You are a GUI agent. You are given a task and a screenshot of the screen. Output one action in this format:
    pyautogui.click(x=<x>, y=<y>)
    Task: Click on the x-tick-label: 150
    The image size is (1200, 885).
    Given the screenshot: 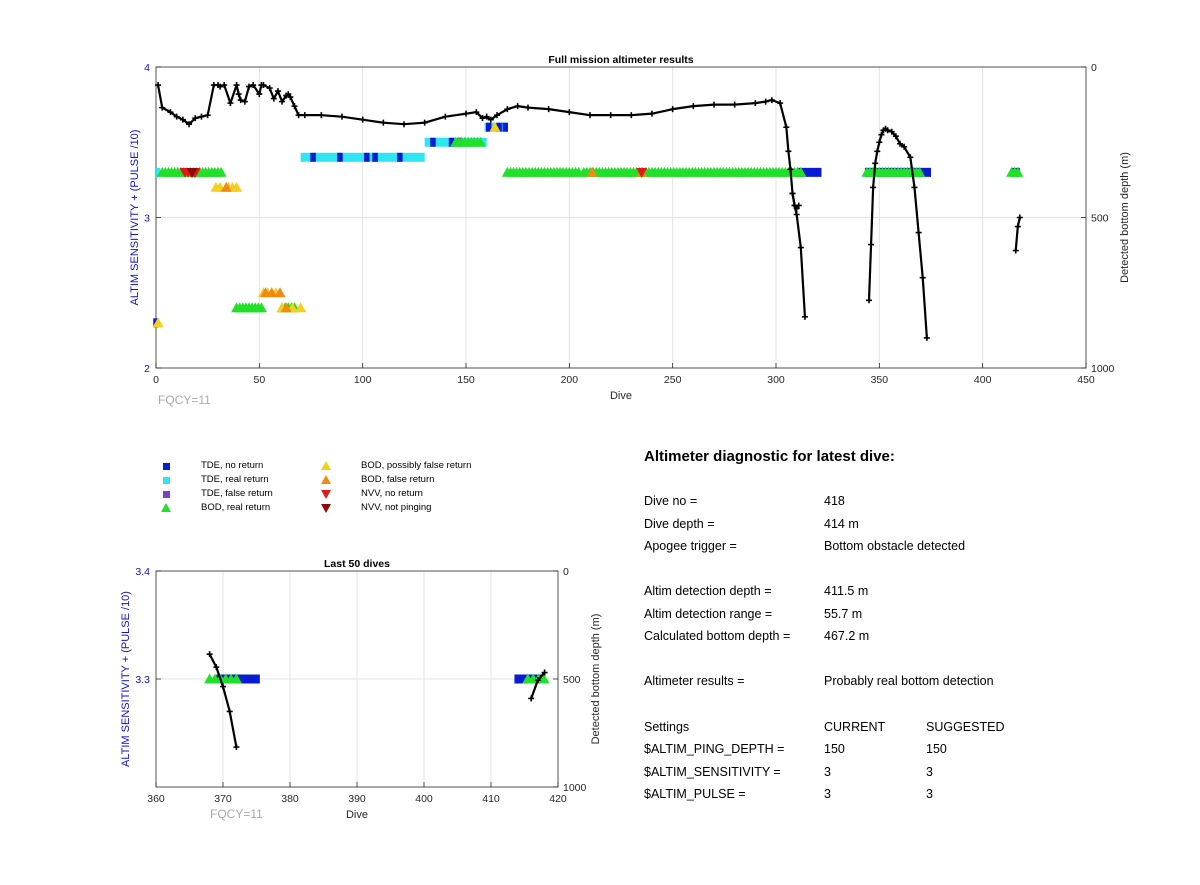 What is the action you would take?
    pyautogui.click(x=466, y=380)
    